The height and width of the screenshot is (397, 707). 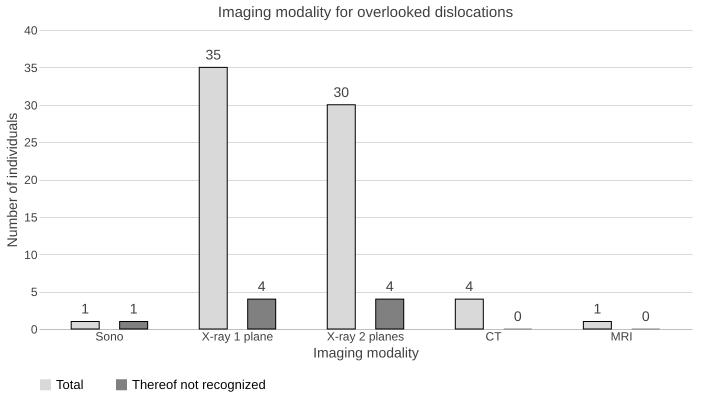 What do you see at coordinates (31, 143) in the screenshot?
I see `y-tick-label: 25` at bounding box center [31, 143].